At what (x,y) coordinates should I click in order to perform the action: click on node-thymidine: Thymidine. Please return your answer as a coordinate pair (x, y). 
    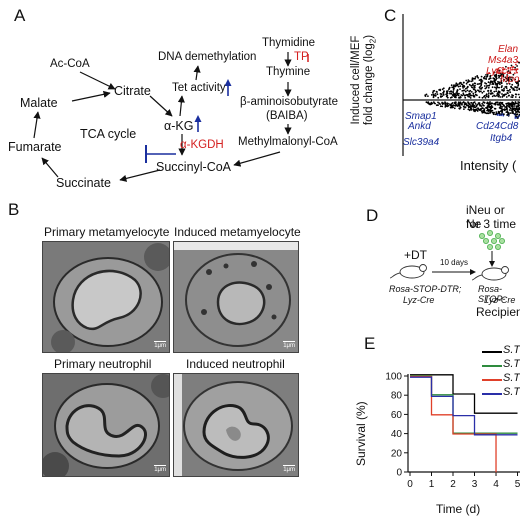
    Looking at the image, I should click on (289, 43).